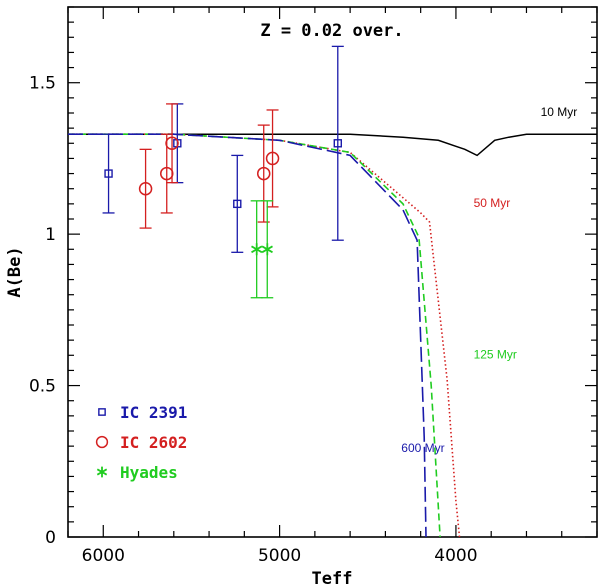 This screenshot has width=600, height=588. I want to click on legend-label-ic-2391: IC 2391, so click(153, 412).